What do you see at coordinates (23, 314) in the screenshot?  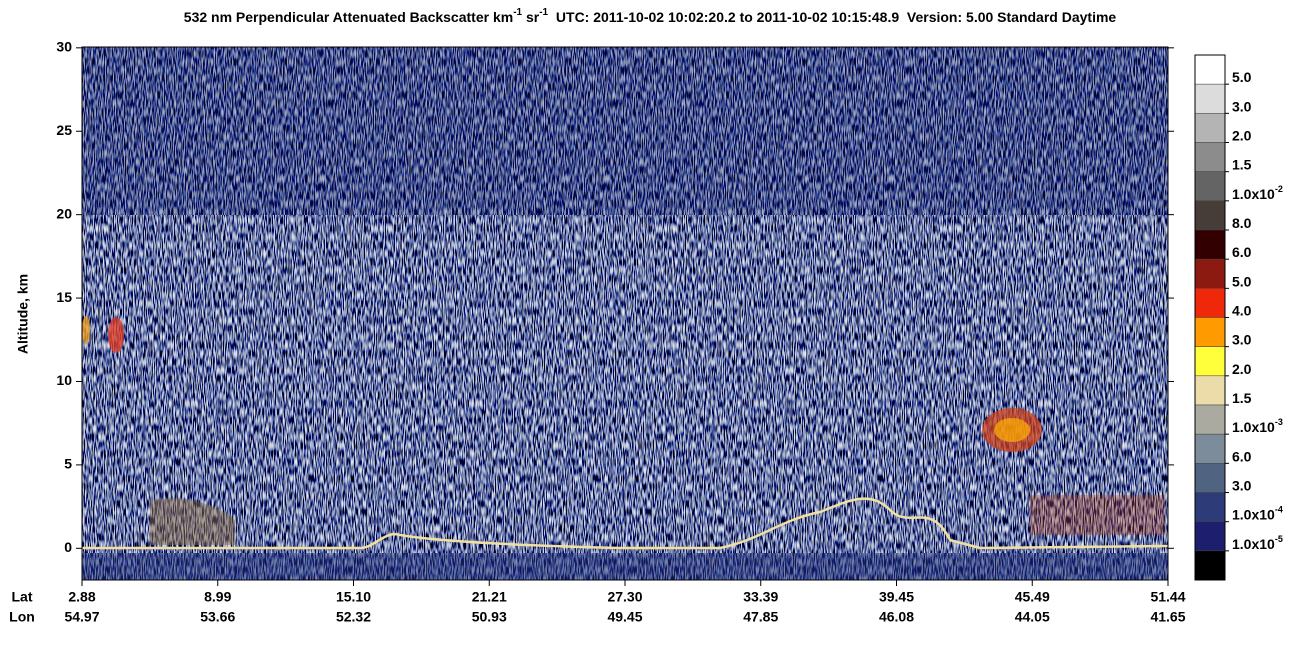 I see `y-axis-label: Altitude, km` at bounding box center [23, 314].